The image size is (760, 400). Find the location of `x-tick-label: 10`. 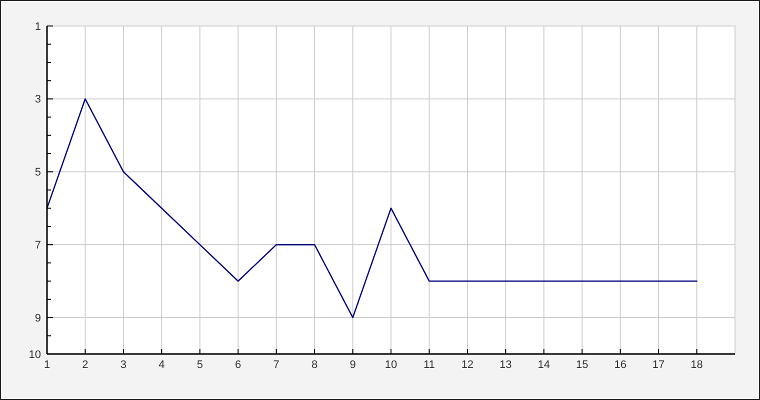

x-tick-label: 10 is located at coordinates (391, 365).